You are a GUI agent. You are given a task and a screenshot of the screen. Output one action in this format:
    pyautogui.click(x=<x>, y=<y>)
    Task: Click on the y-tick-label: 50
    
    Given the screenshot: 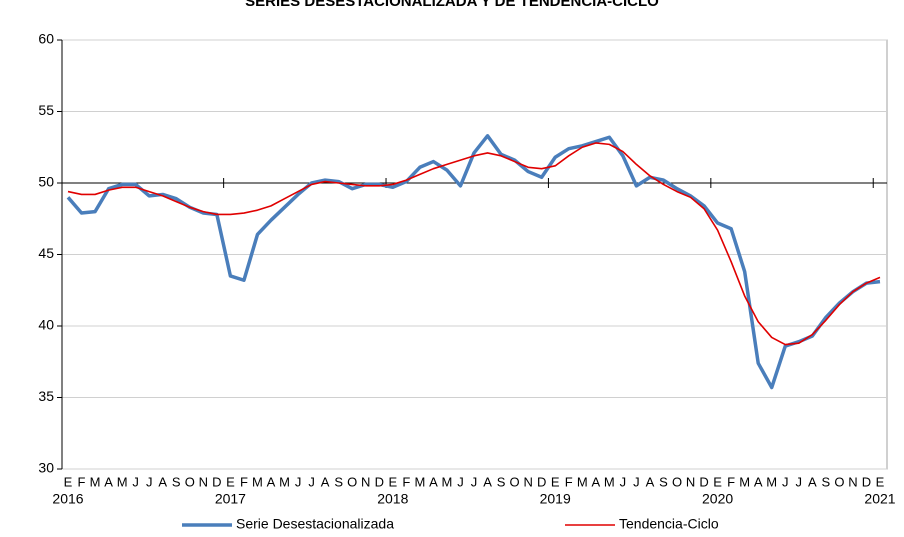 What is the action you would take?
    pyautogui.click(x=46, y=182)
    